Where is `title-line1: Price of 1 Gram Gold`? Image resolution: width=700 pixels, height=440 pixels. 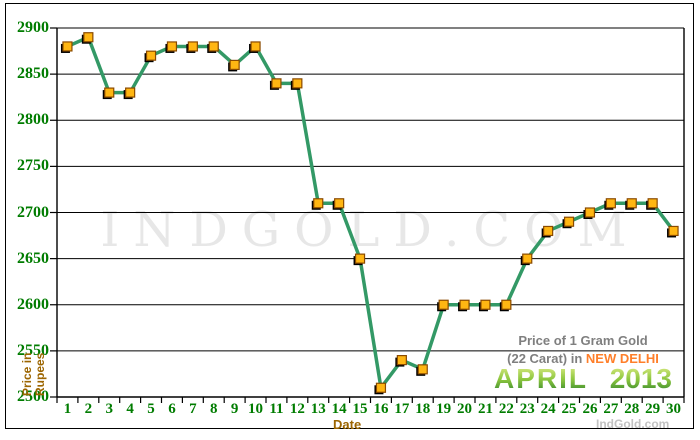
title-line1: Price of 1 Gram Gold is located at coordinates (583, 340).